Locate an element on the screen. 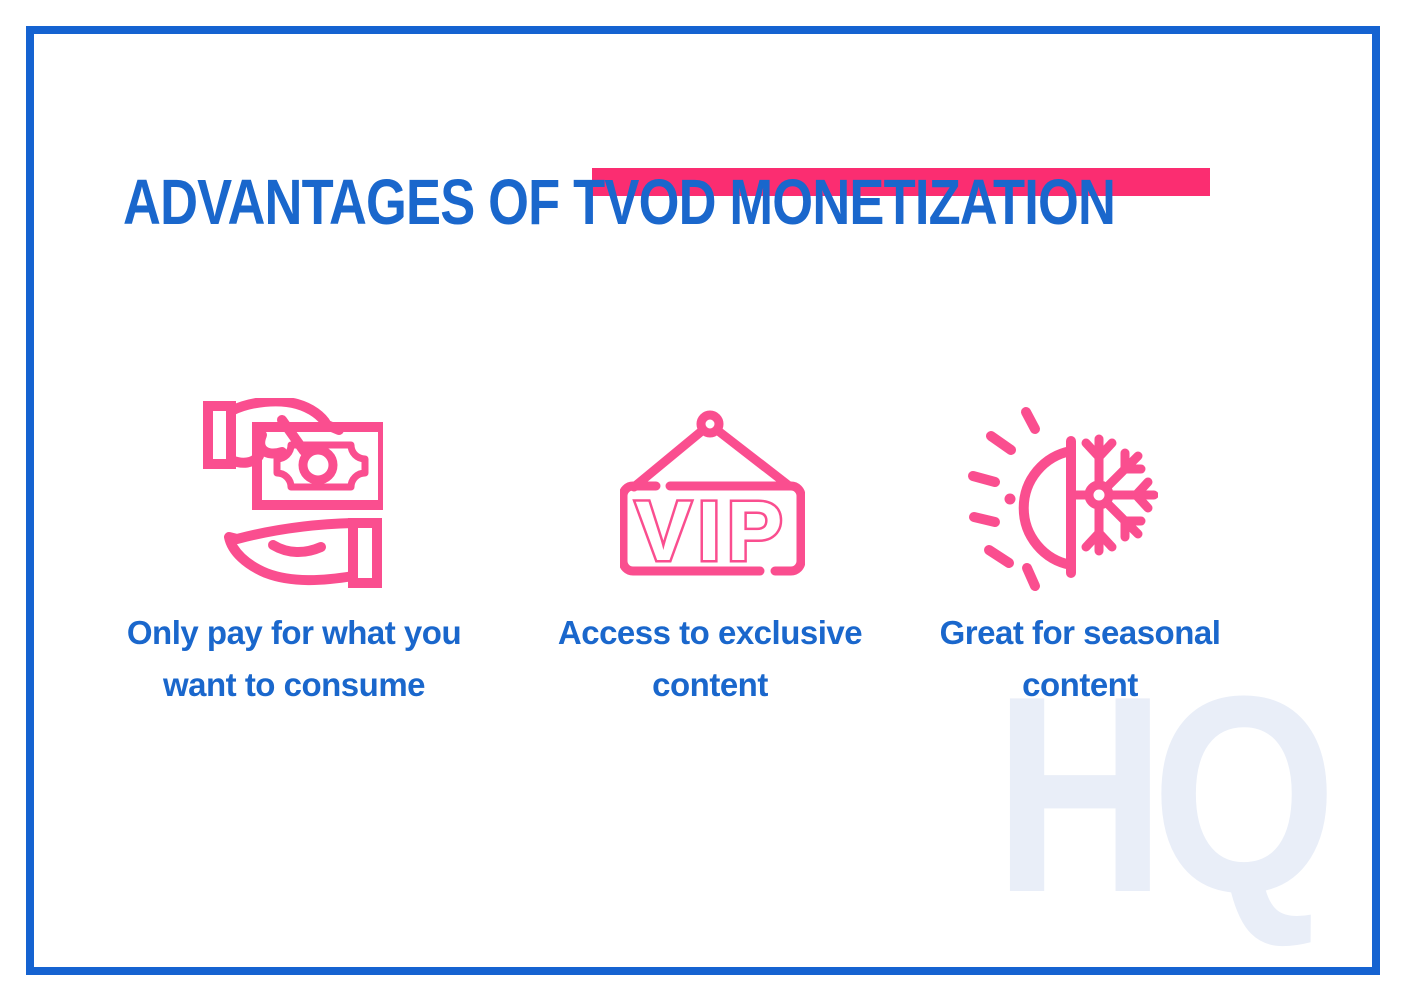 The width and height of the screenshot is (1406, 1000). watermark-logo: HQ is located at coordinates (1165, 795).